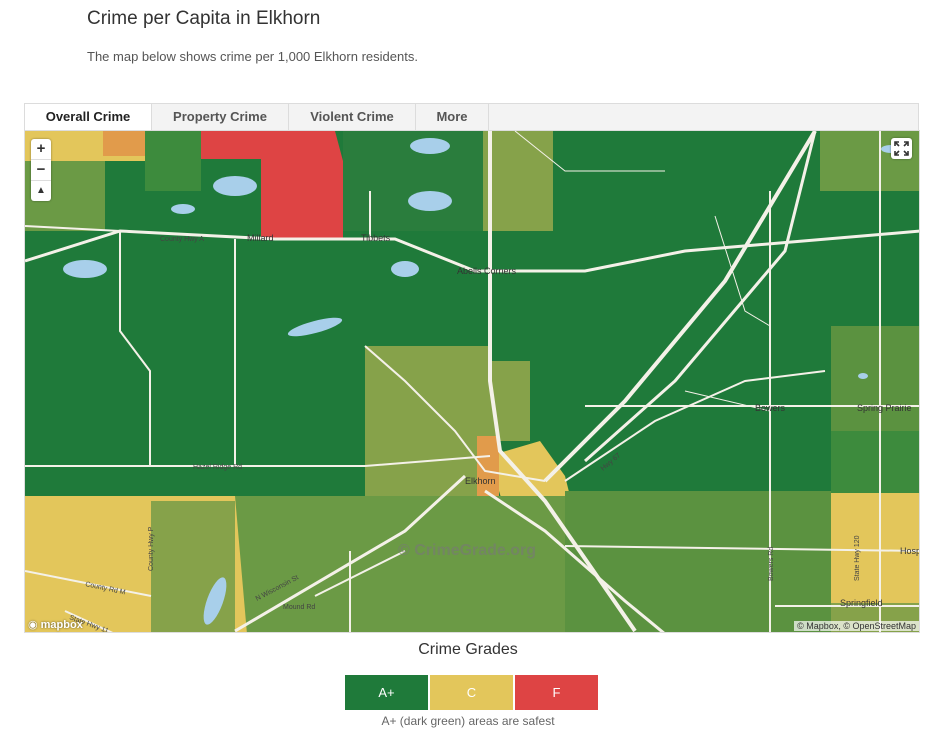  I want to click on compass-button: ▲, so click(41, 190).